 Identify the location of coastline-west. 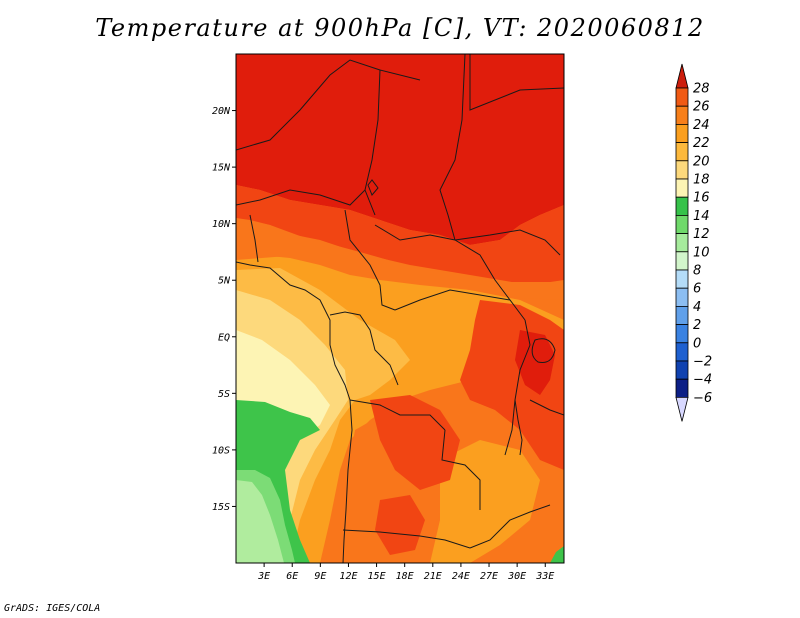
(294, 412).